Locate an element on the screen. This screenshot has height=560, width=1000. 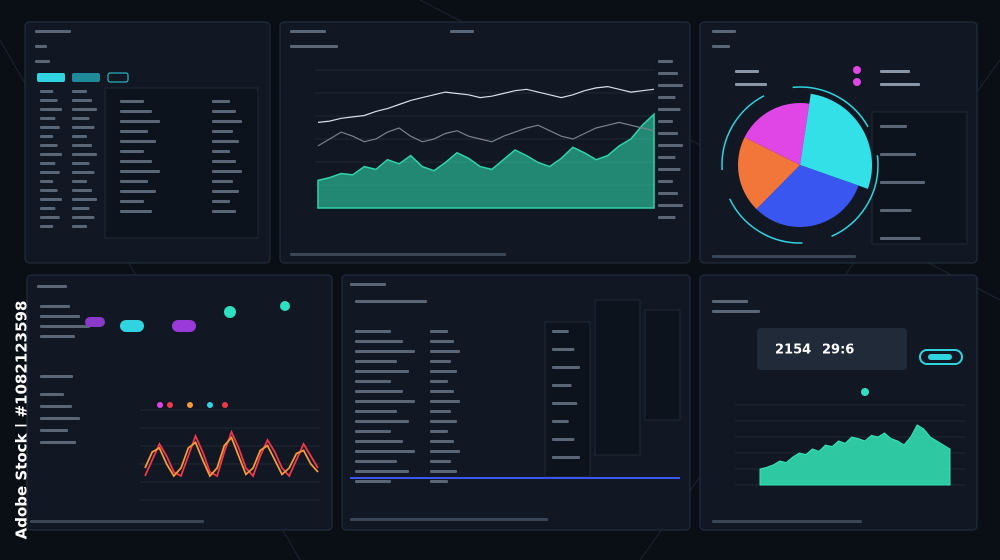
line is located at coordinates (486, 134).